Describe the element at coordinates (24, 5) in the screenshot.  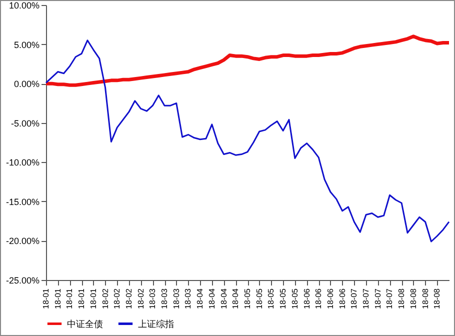
I see `y-tick-label: 10.00%` at that location.